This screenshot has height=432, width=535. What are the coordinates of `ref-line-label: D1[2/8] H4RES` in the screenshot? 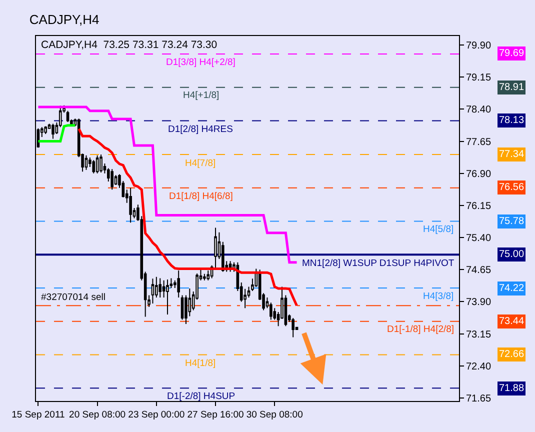 It's located at (200, 129).